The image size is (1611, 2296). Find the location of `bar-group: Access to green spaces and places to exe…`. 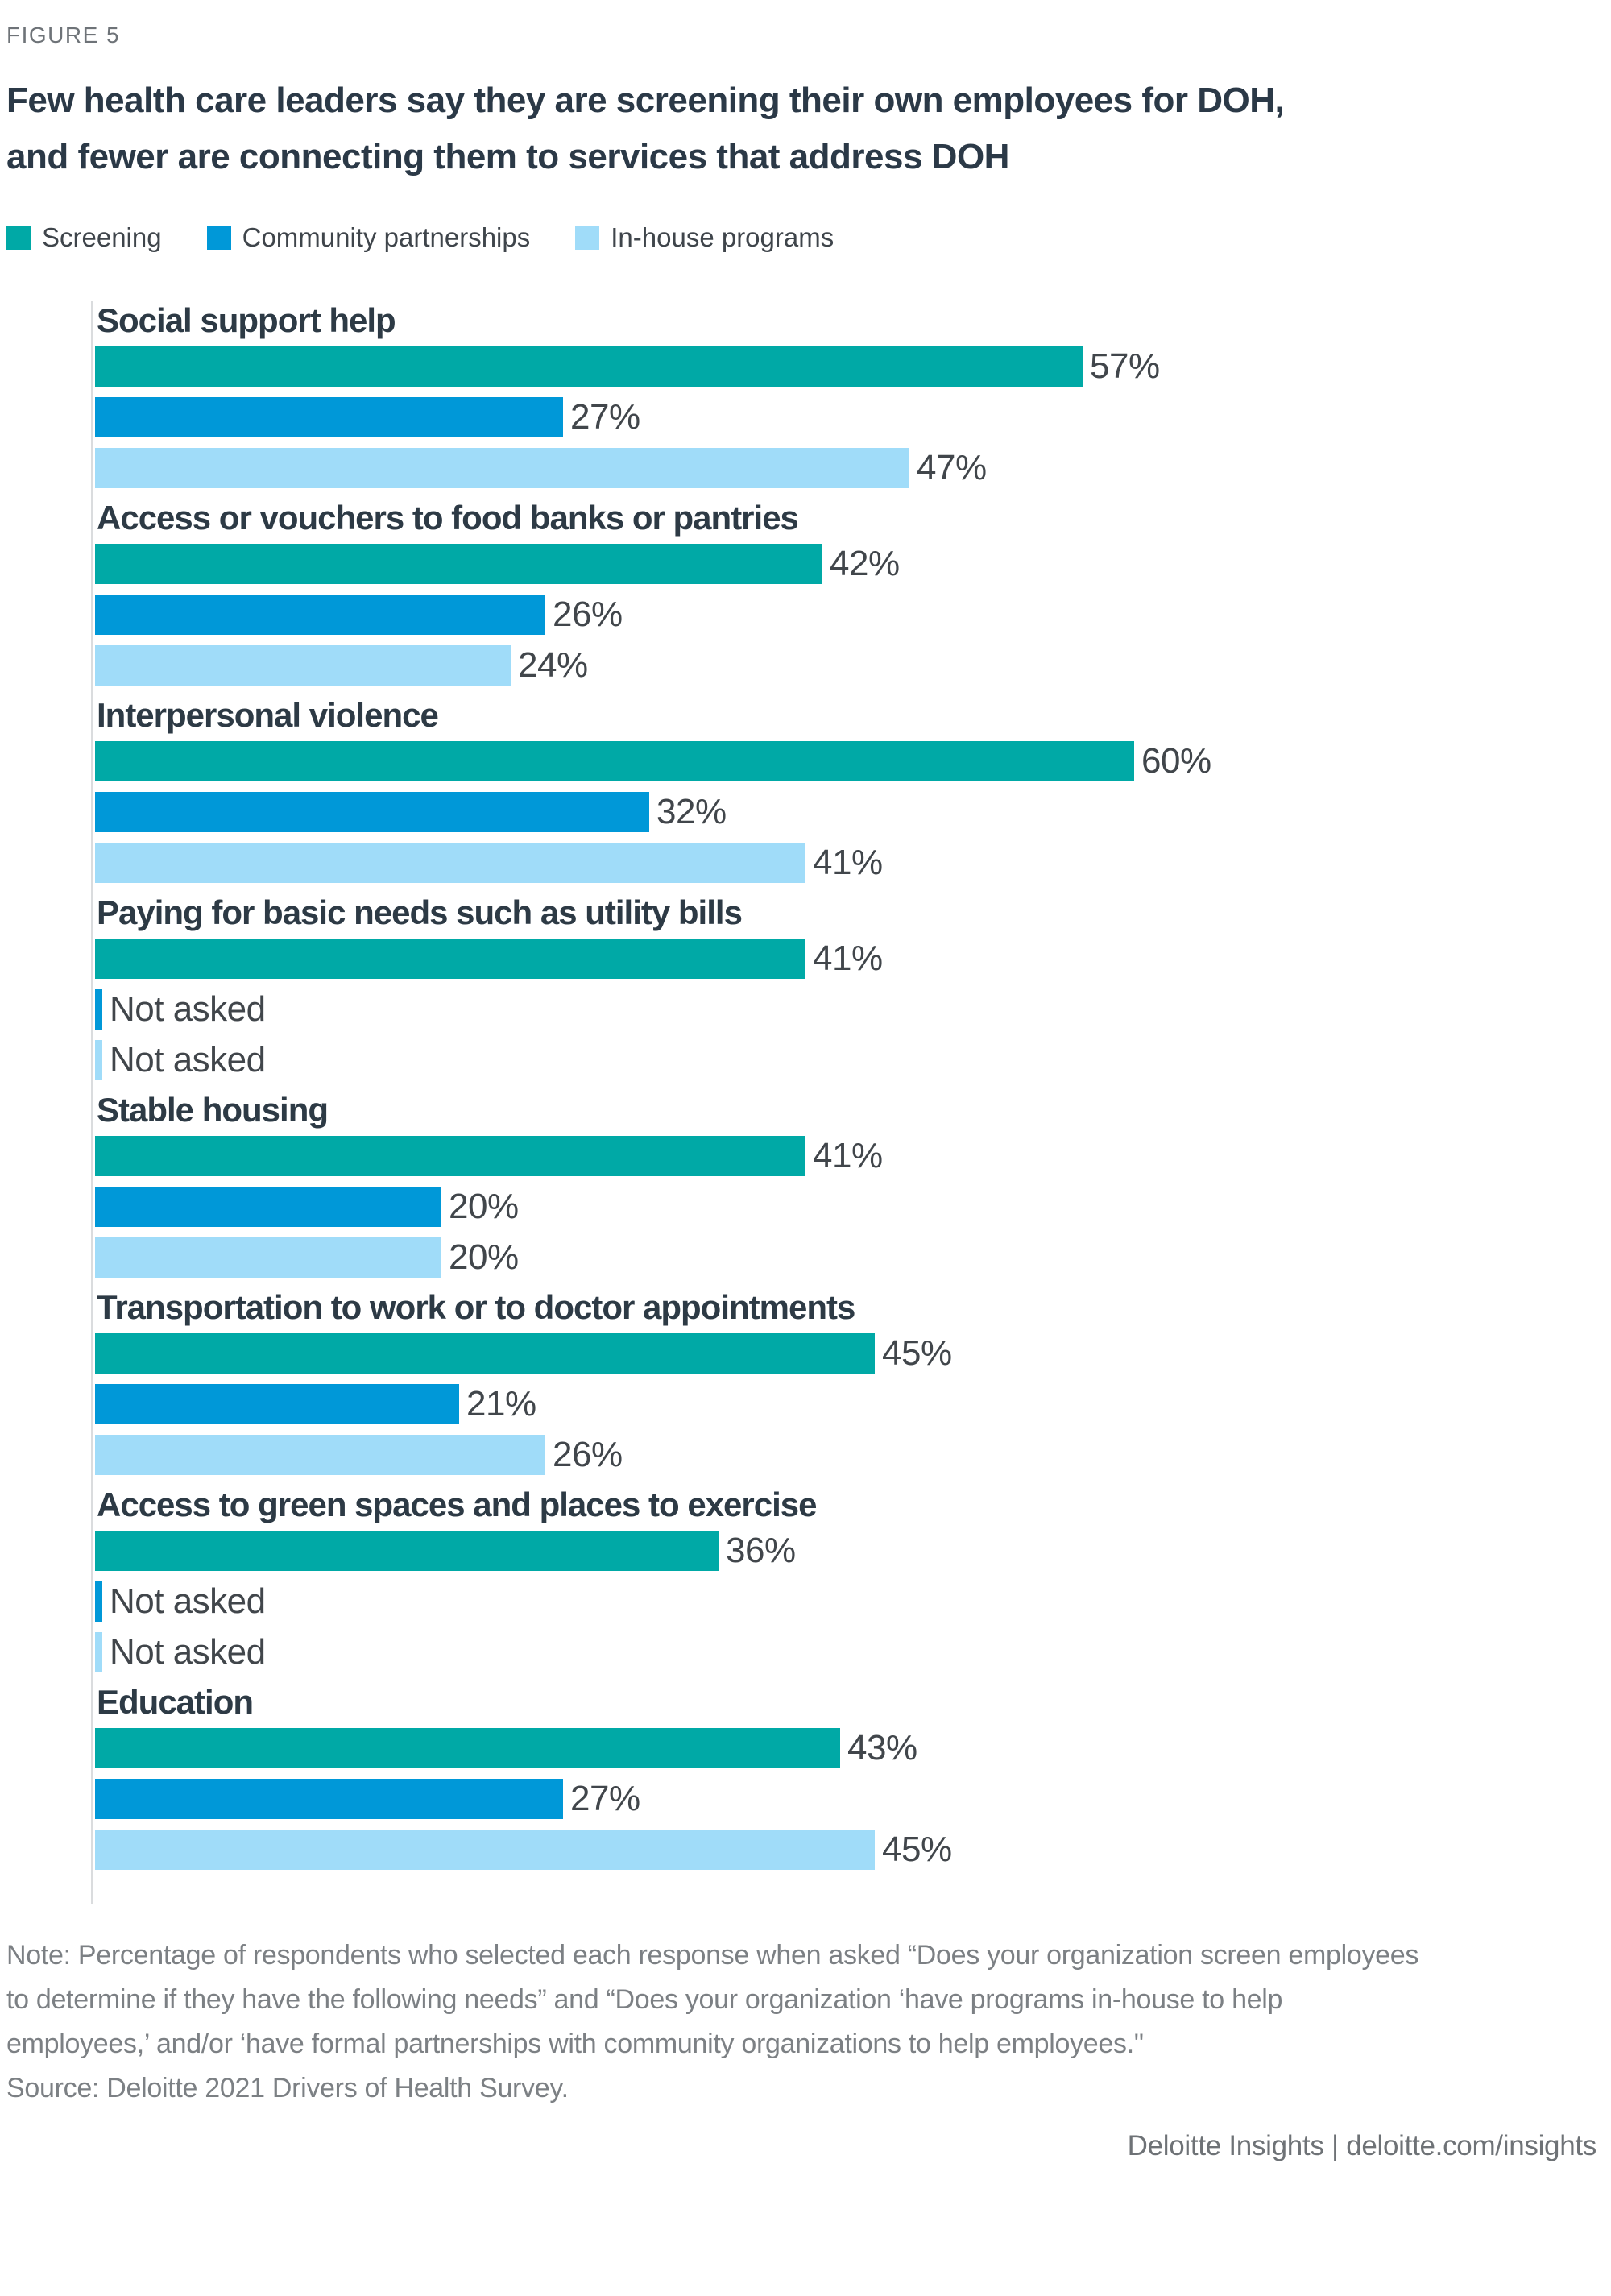

bar-group: Access to green spaces and places to exe… is located at coordinates (848, 1579).